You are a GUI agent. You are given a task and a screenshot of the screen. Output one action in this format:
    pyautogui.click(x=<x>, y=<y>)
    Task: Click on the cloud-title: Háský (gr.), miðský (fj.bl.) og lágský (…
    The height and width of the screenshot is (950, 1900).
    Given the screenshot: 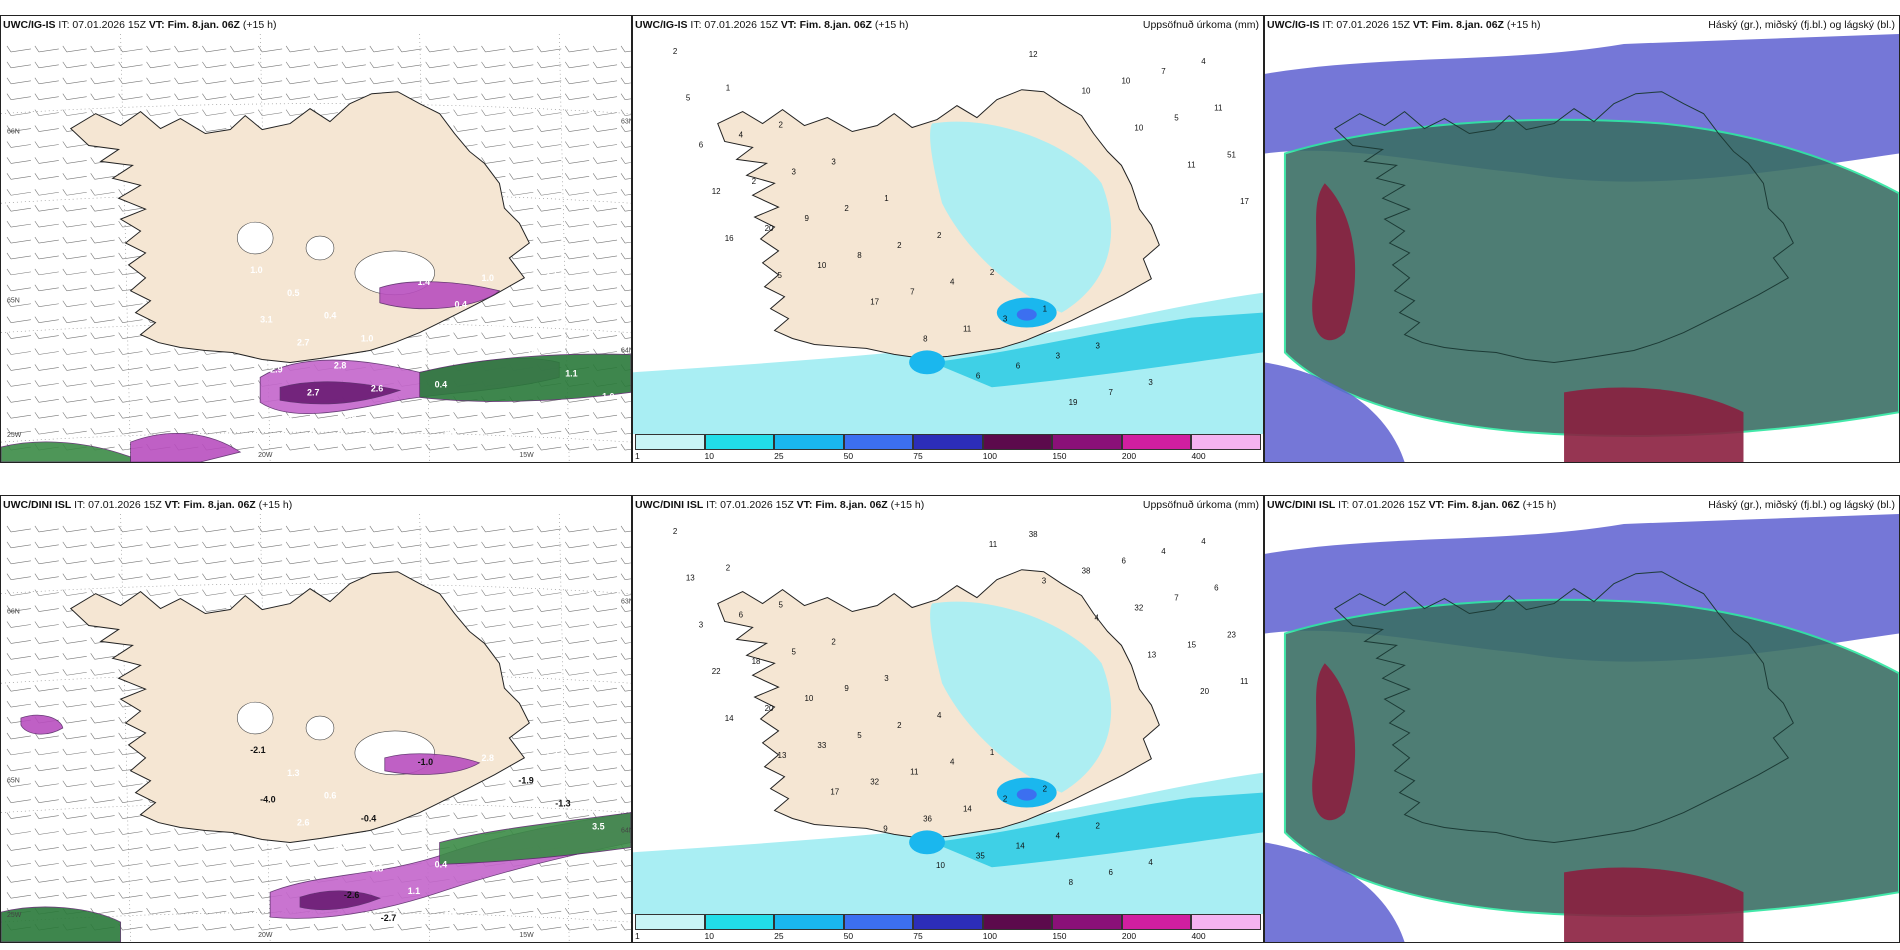 What is the action you would take?
    pyautogui.click(x=1801, y=25)
    